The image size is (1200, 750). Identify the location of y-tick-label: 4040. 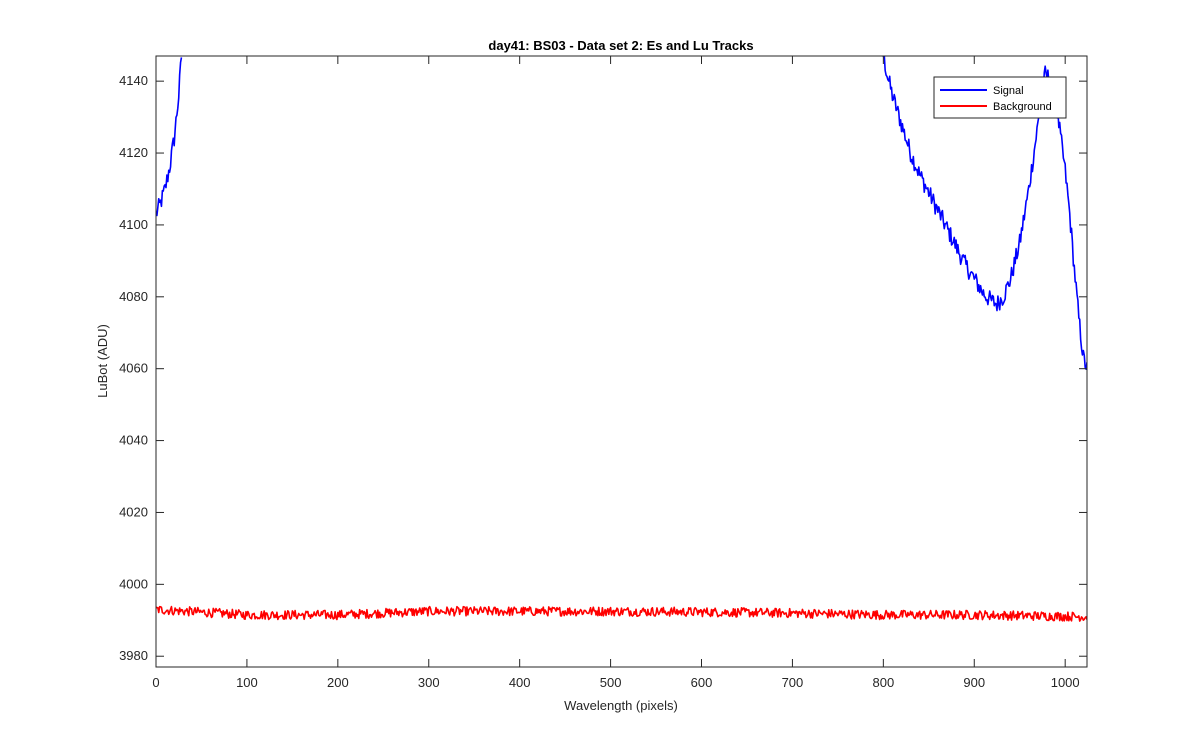
(133, 440).